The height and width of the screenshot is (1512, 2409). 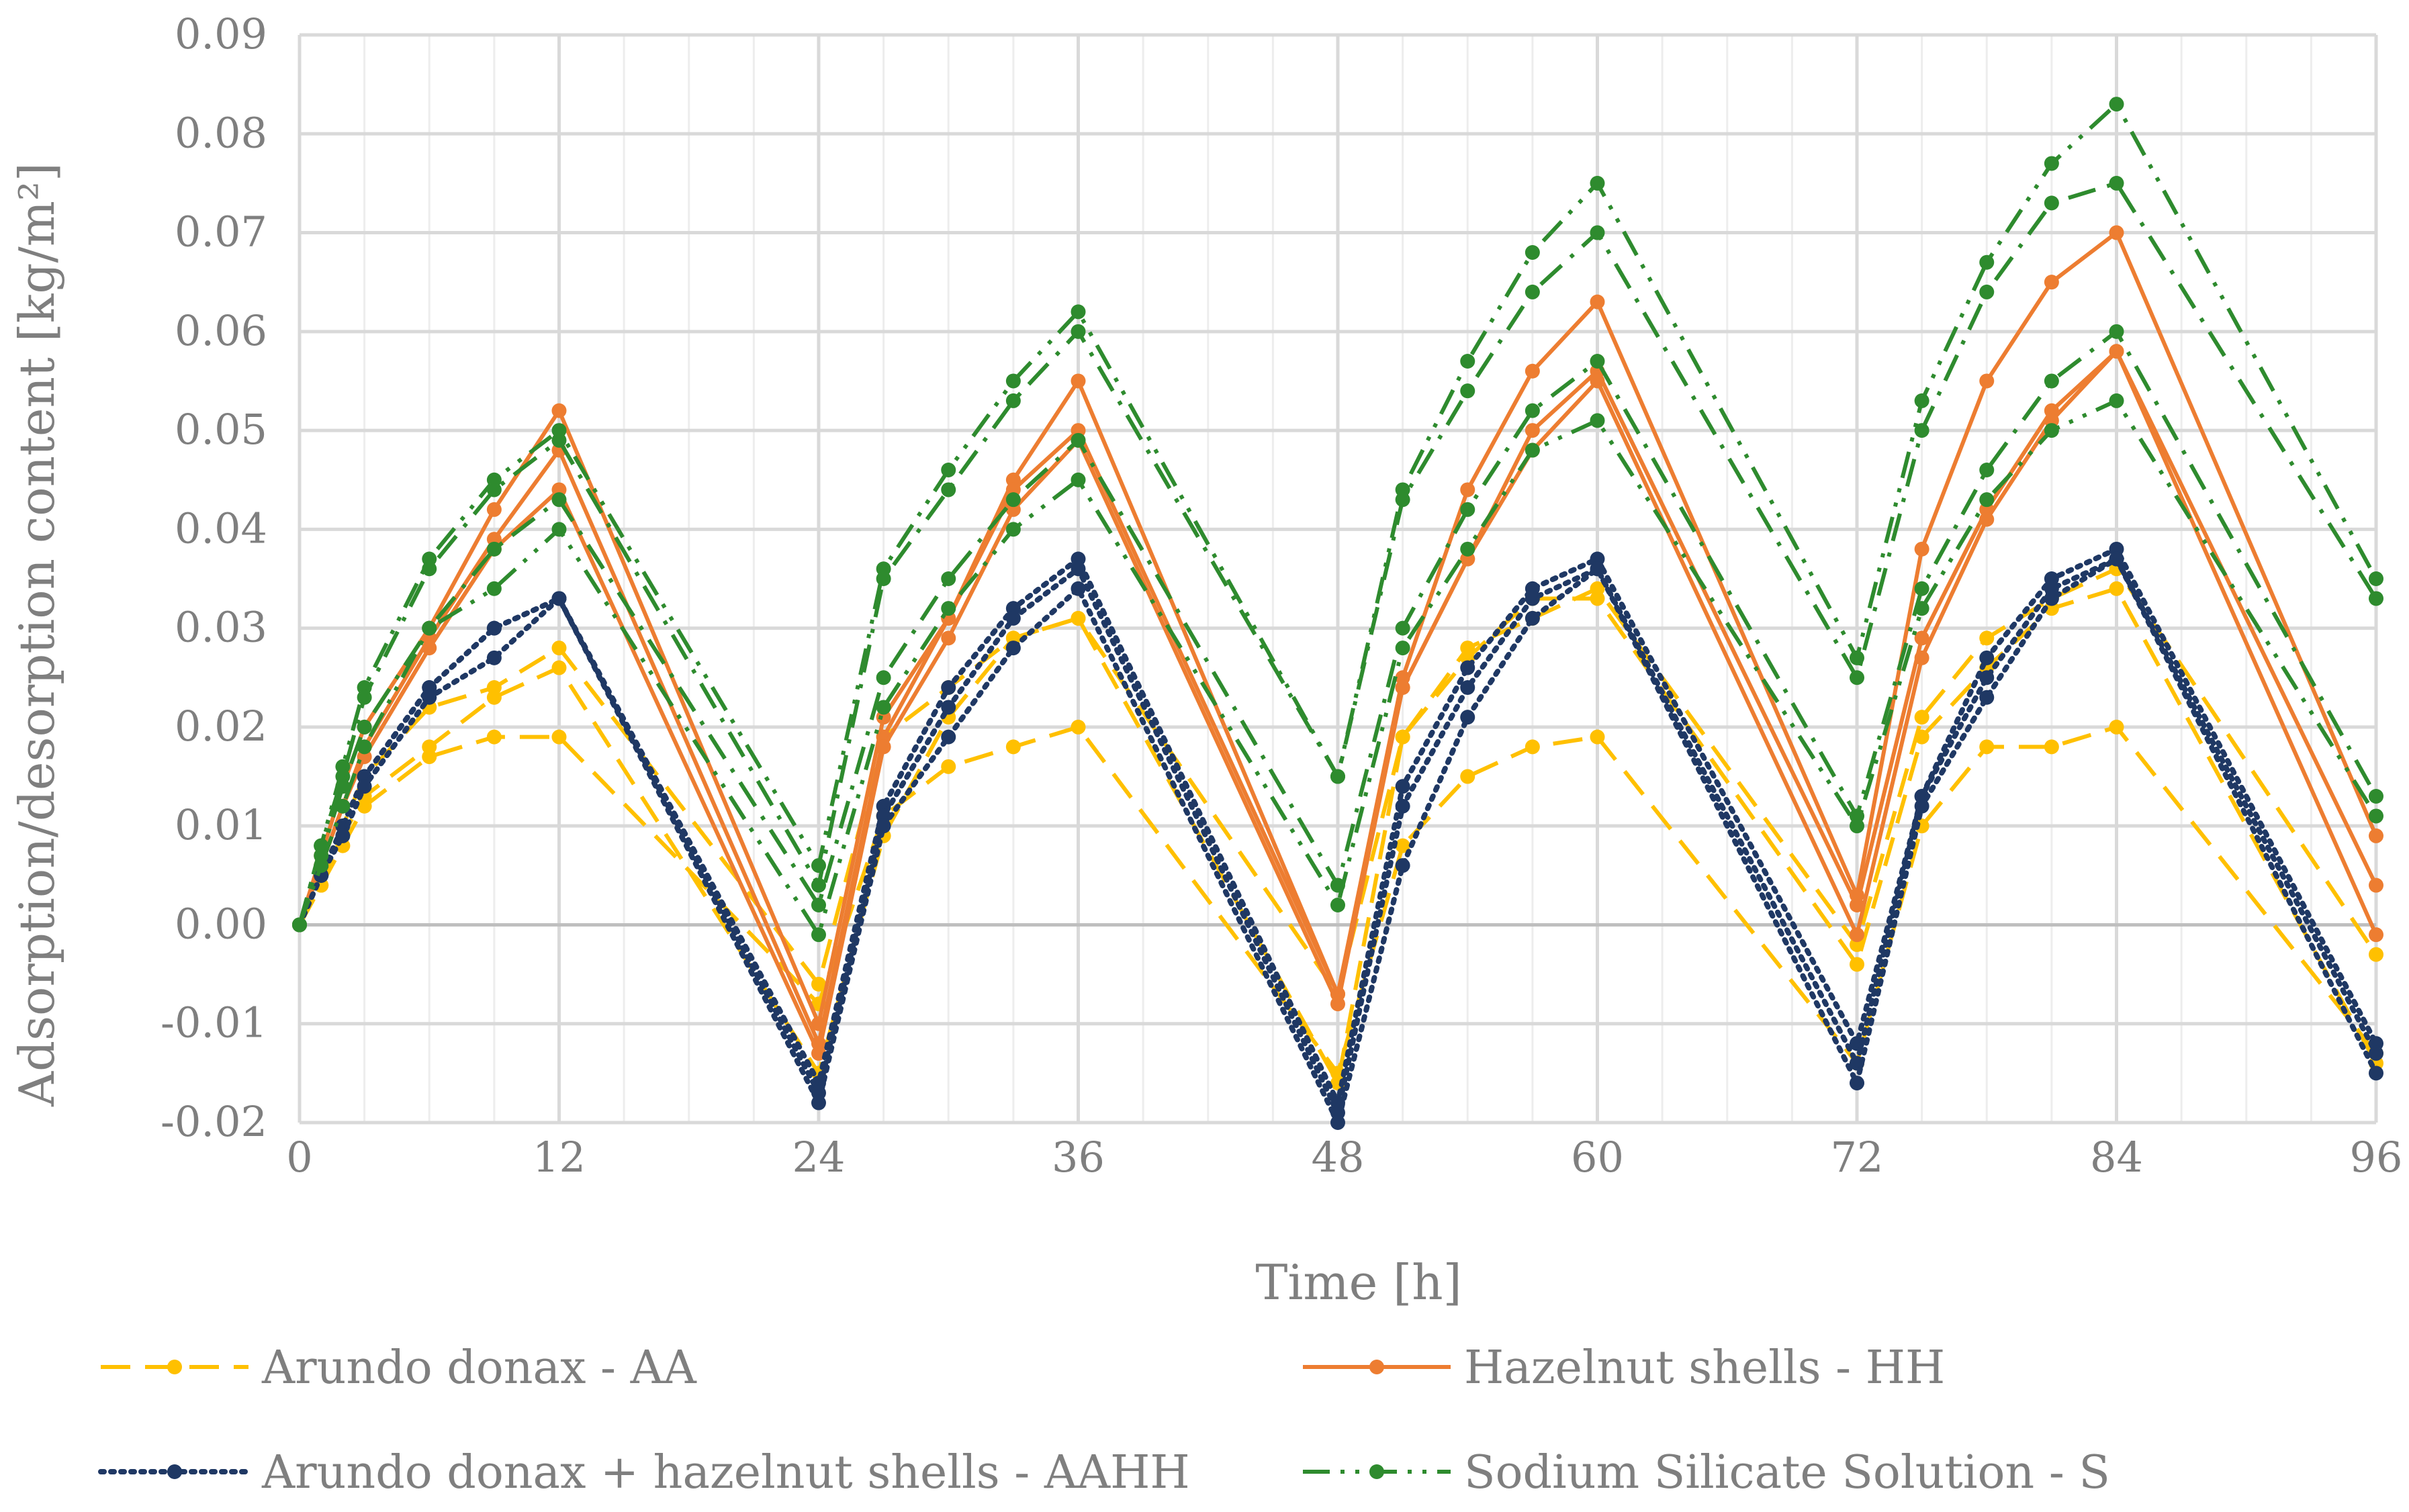 What do you see at coordinates (2376, 1157) in the screenshot?
I see `x-tick-label: 96` at bounding box center [2376, 1157].